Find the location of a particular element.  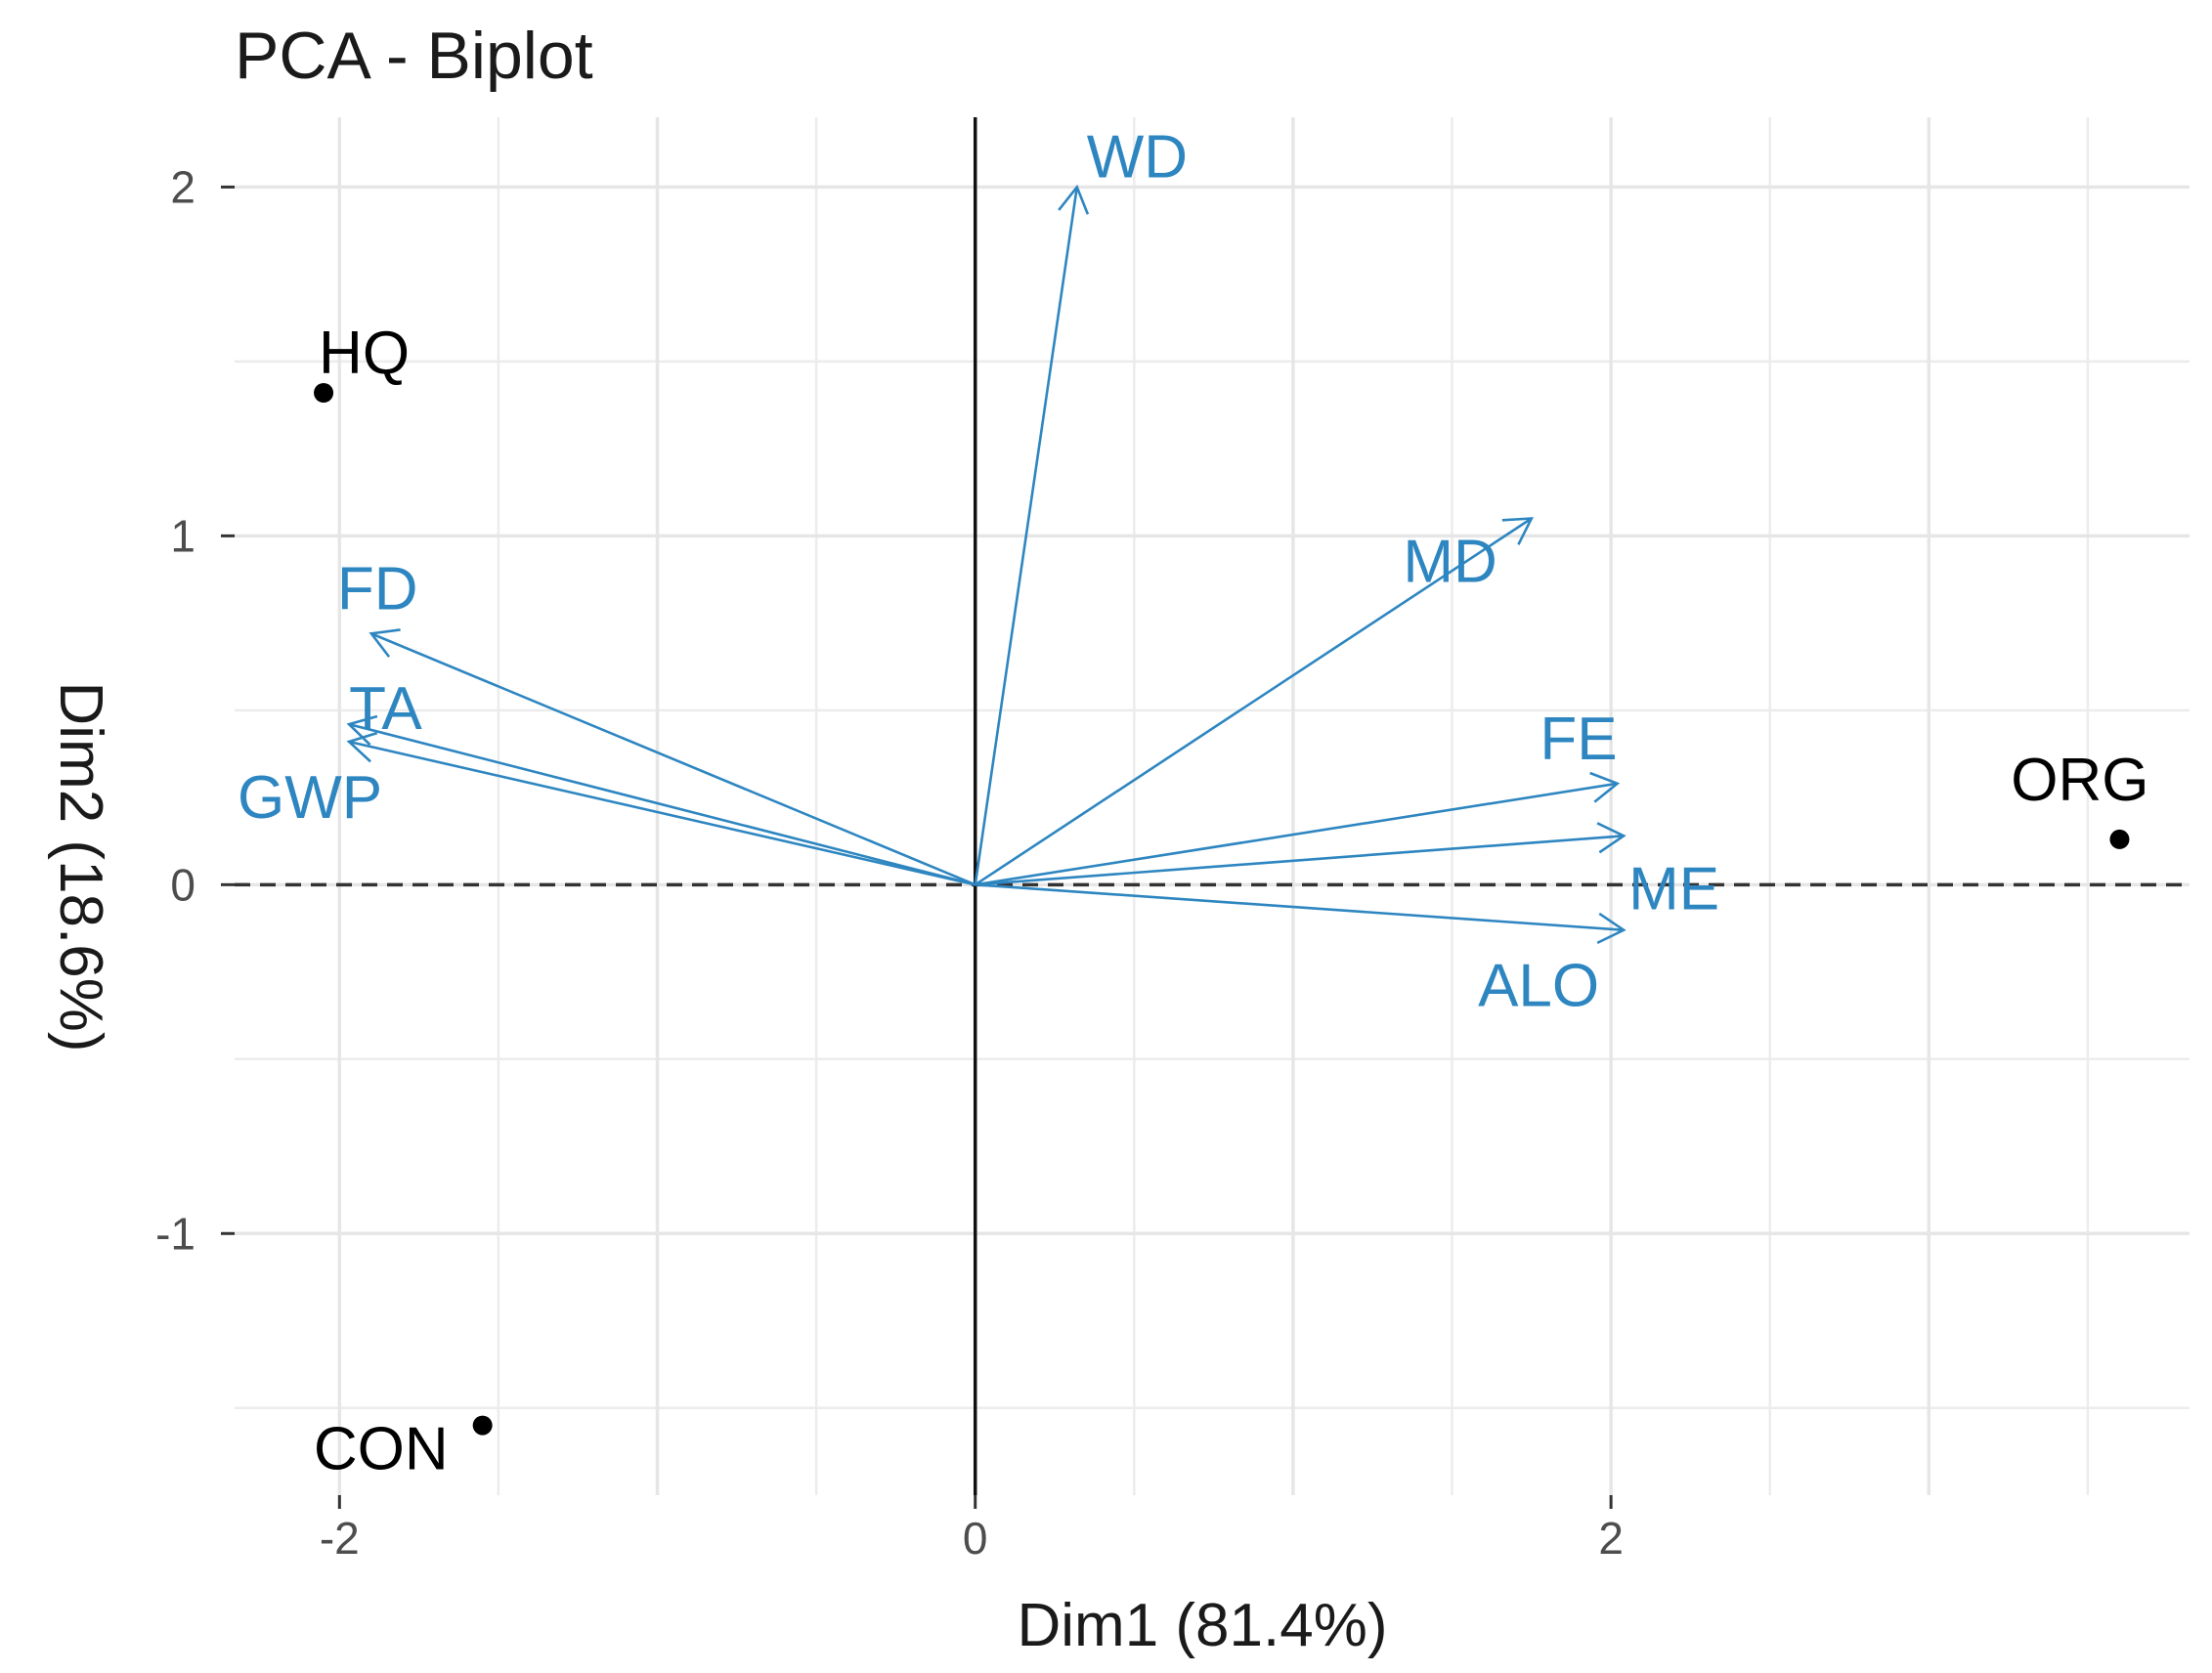

arrowhead-me is located at coordinates (1611, 838).